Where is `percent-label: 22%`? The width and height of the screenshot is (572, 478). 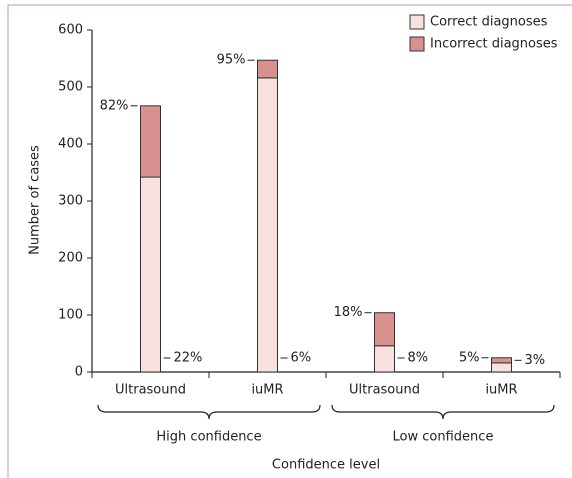
percent-label: 22% is located at coordinates (188, 358).